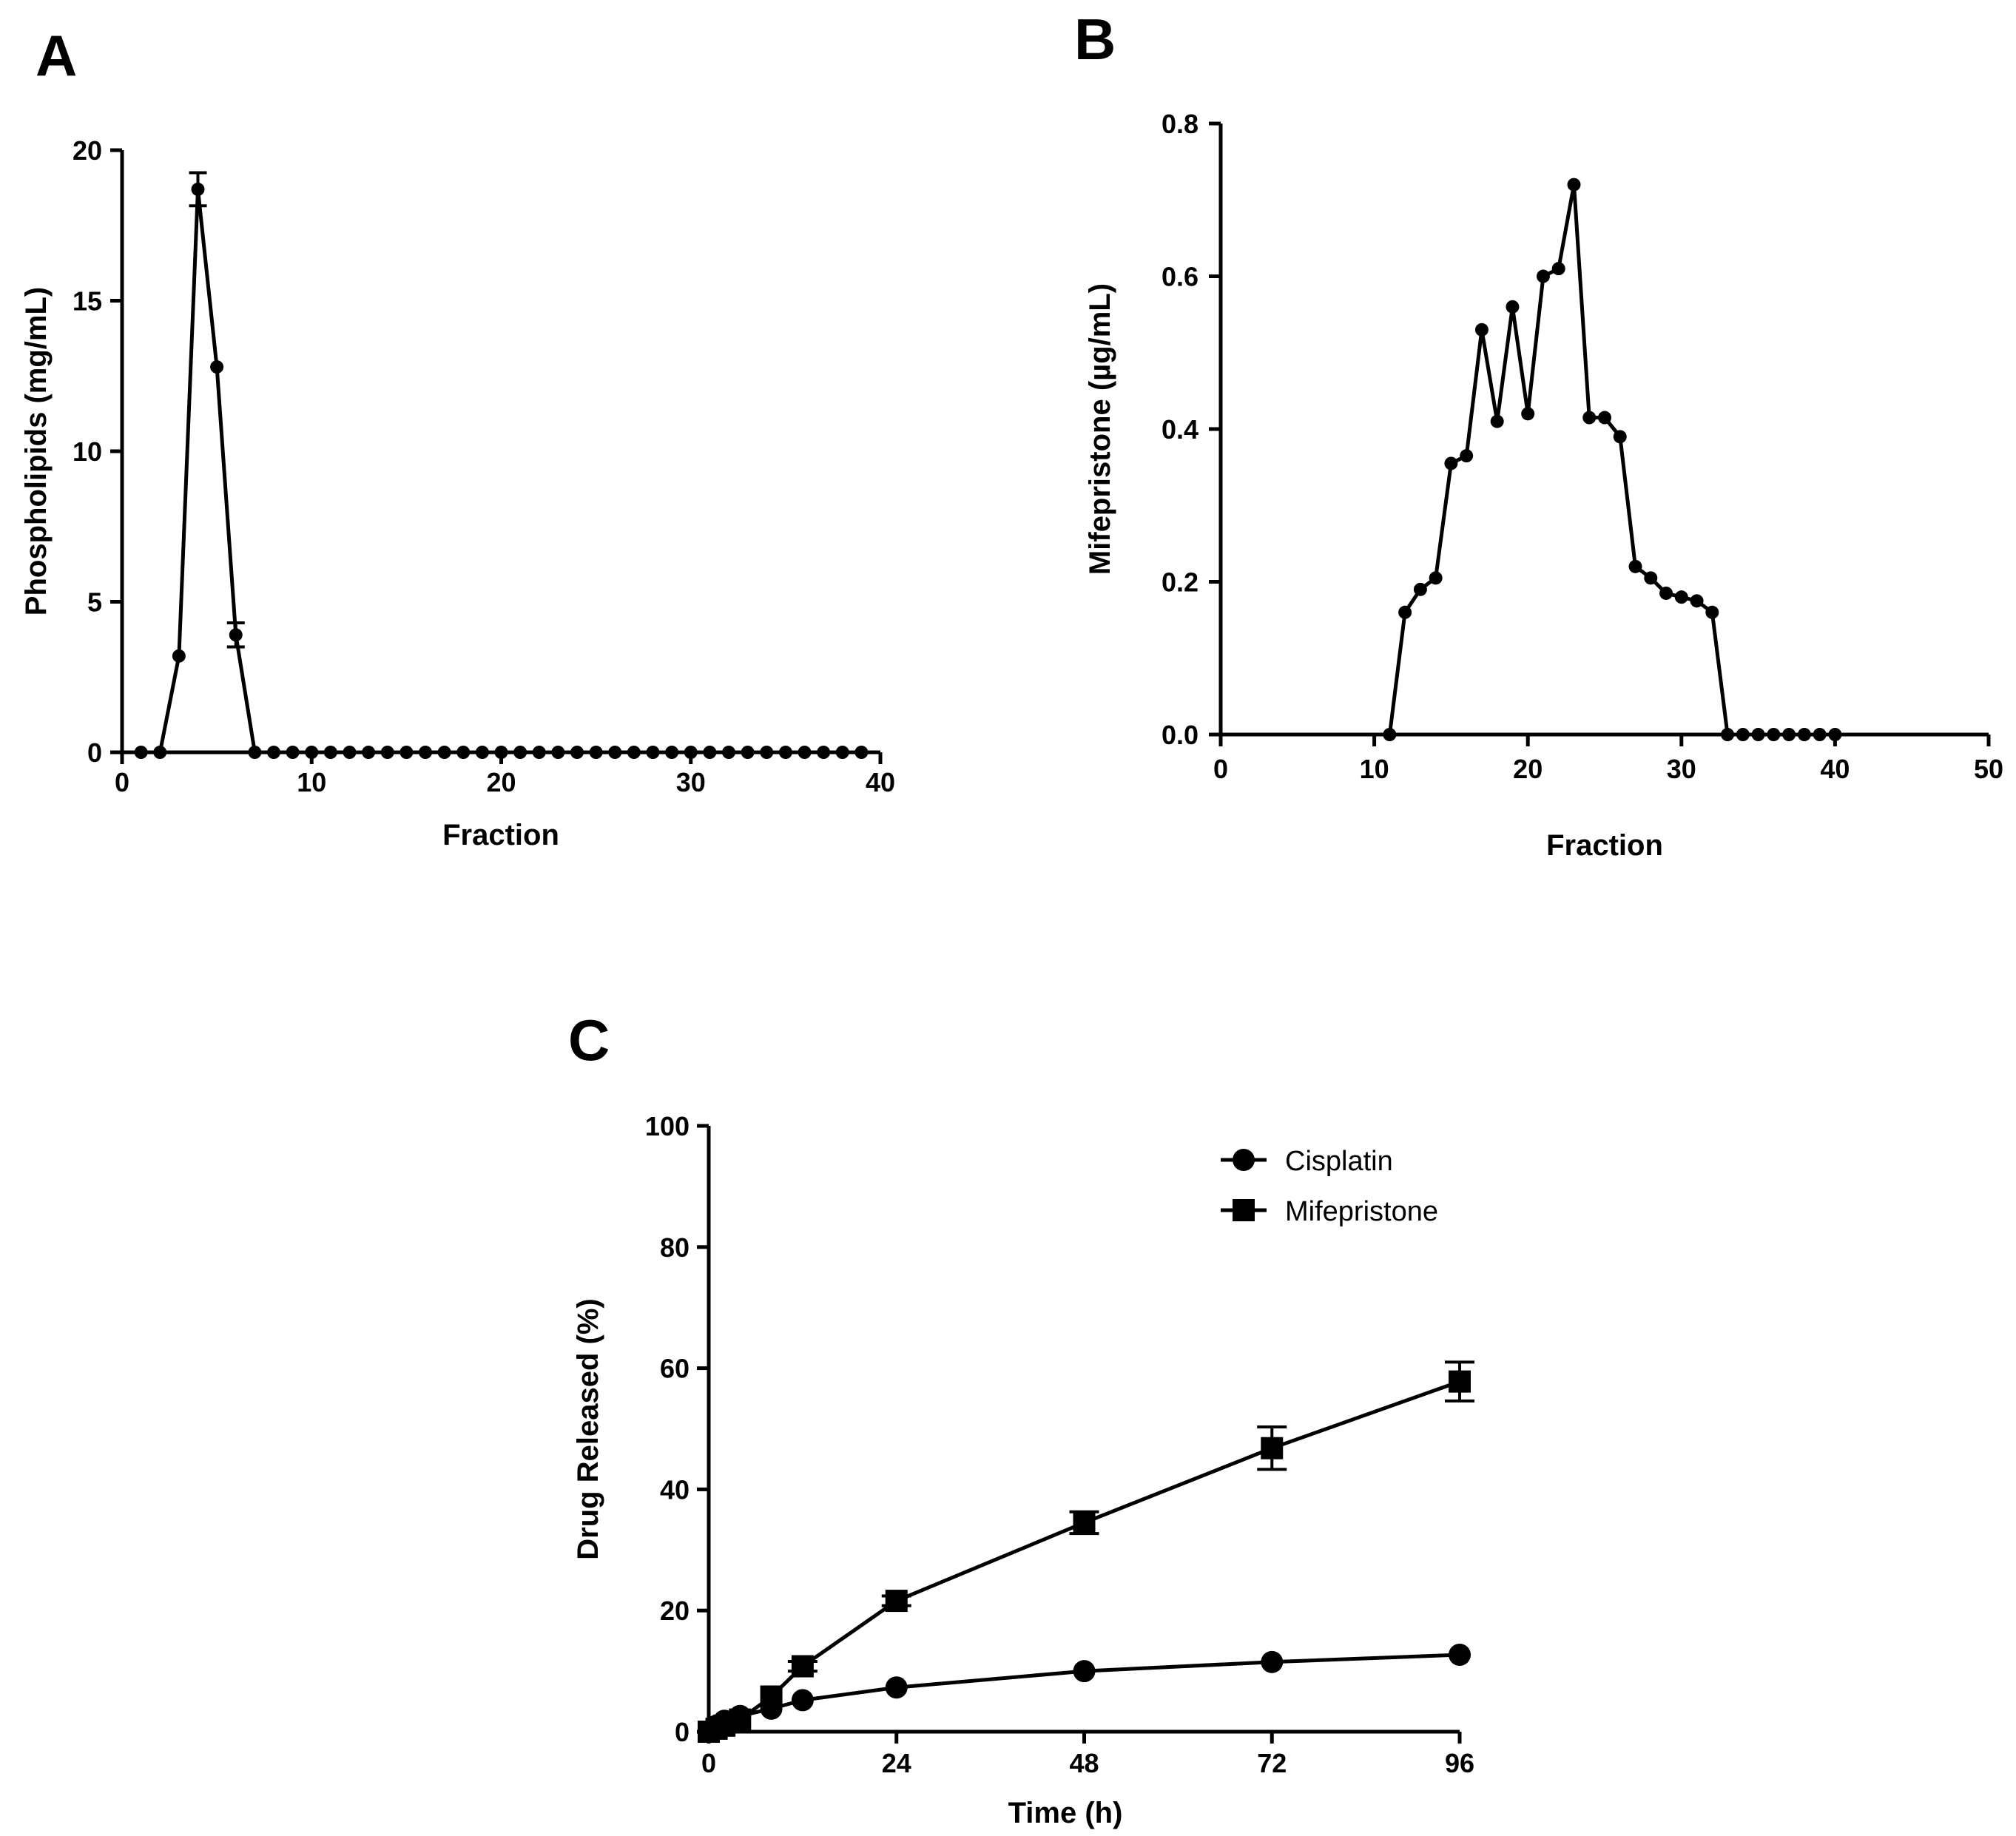 Image resolution: width=2016 pixels, height=1836 pixels. I want to click on y-tick-label-b-1: 0.2, so click(1180, 582).